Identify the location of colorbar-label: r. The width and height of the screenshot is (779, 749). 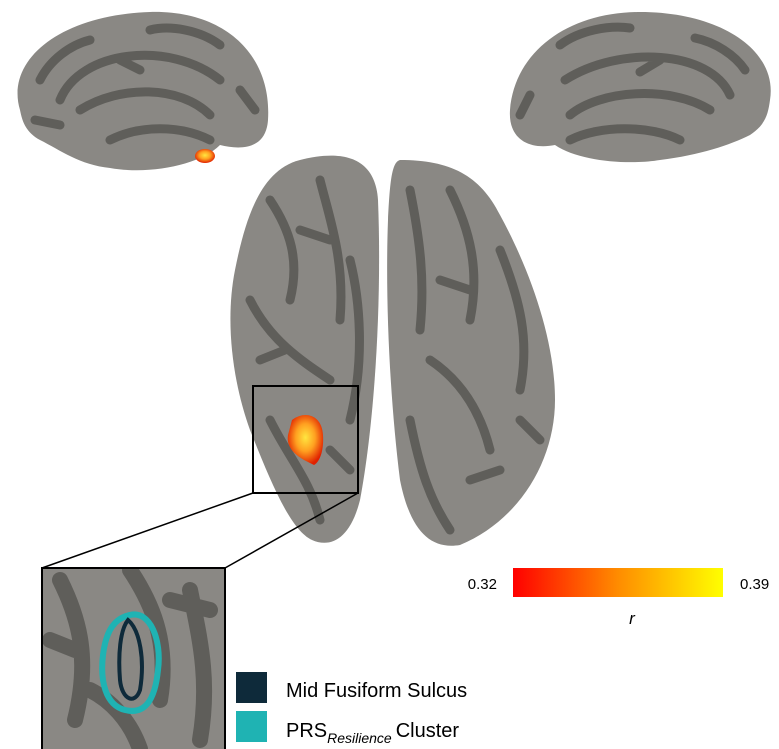
(632, 618).